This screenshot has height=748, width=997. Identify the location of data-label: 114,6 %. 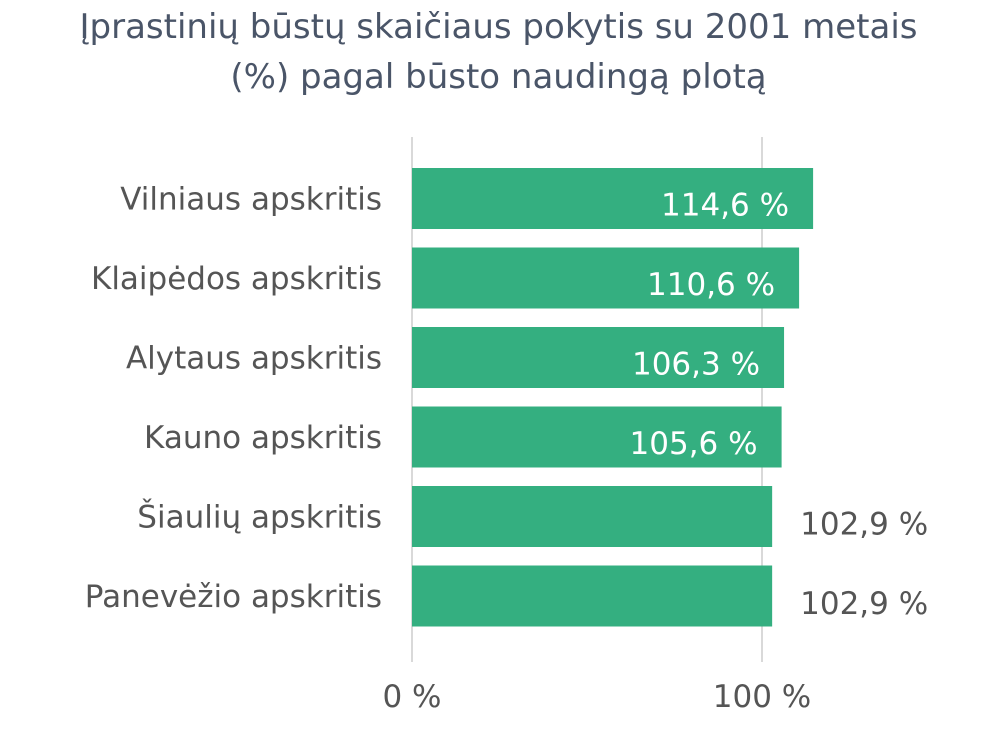
(725, 206).